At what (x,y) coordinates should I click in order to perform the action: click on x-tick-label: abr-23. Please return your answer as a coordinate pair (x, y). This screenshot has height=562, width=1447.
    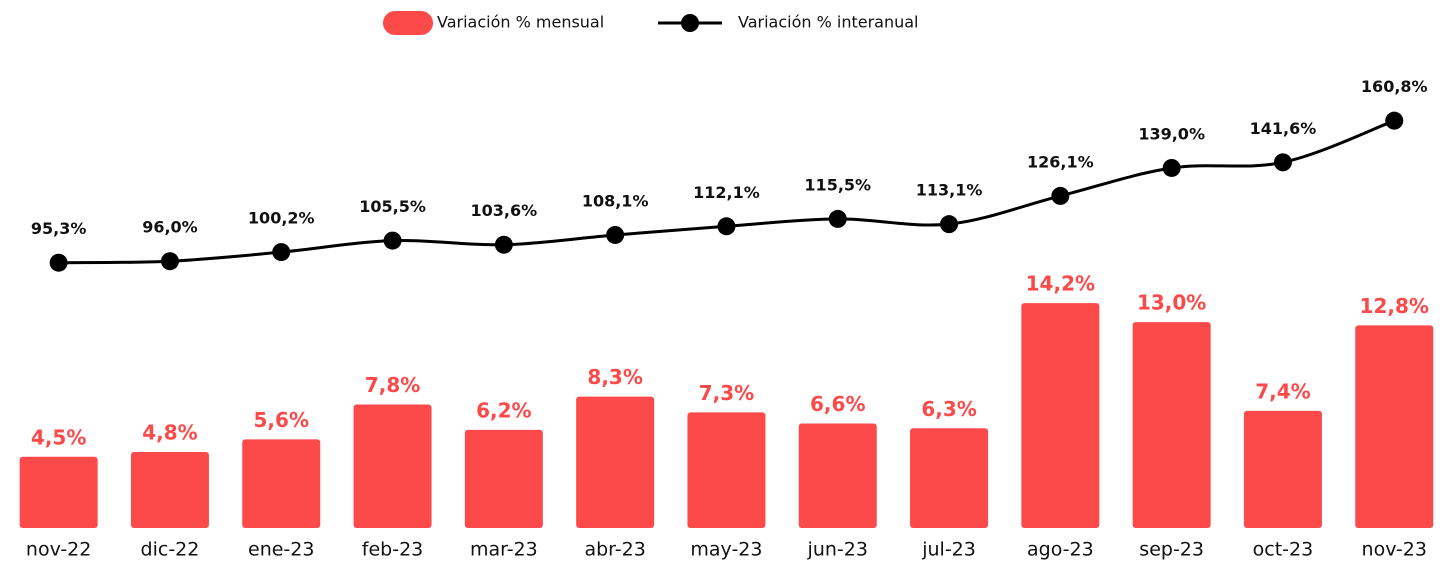
    Looking at the image, I should click on (614, 550).